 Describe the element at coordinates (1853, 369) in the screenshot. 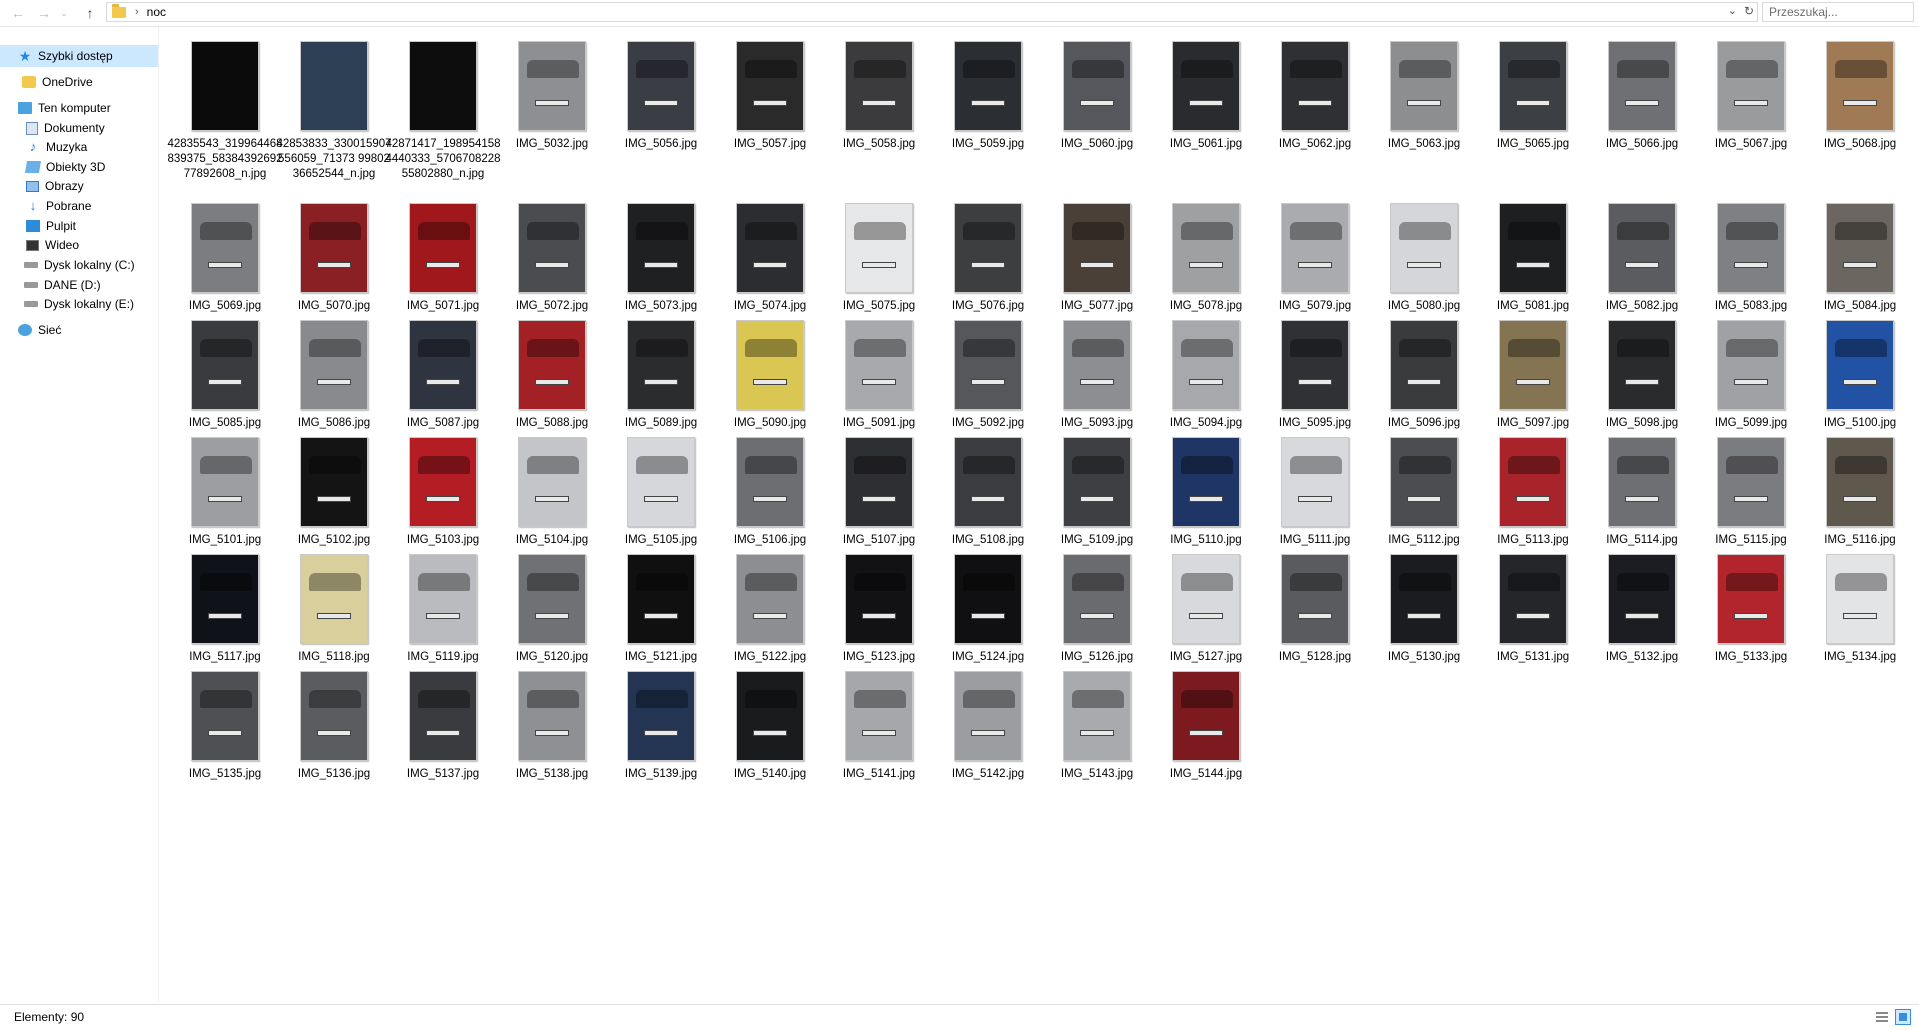

I see `file-item: IMG_5100.jpg` at that location.